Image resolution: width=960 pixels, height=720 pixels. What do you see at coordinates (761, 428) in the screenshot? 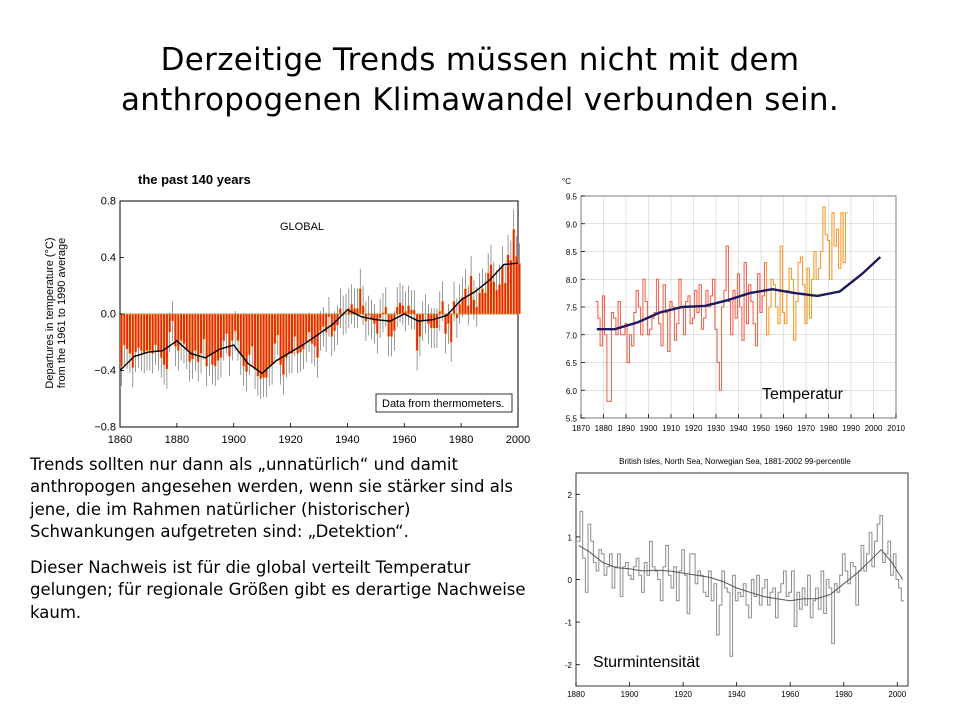
I see `c2-xtick-label: 1950` at bounding box center [761, 428].